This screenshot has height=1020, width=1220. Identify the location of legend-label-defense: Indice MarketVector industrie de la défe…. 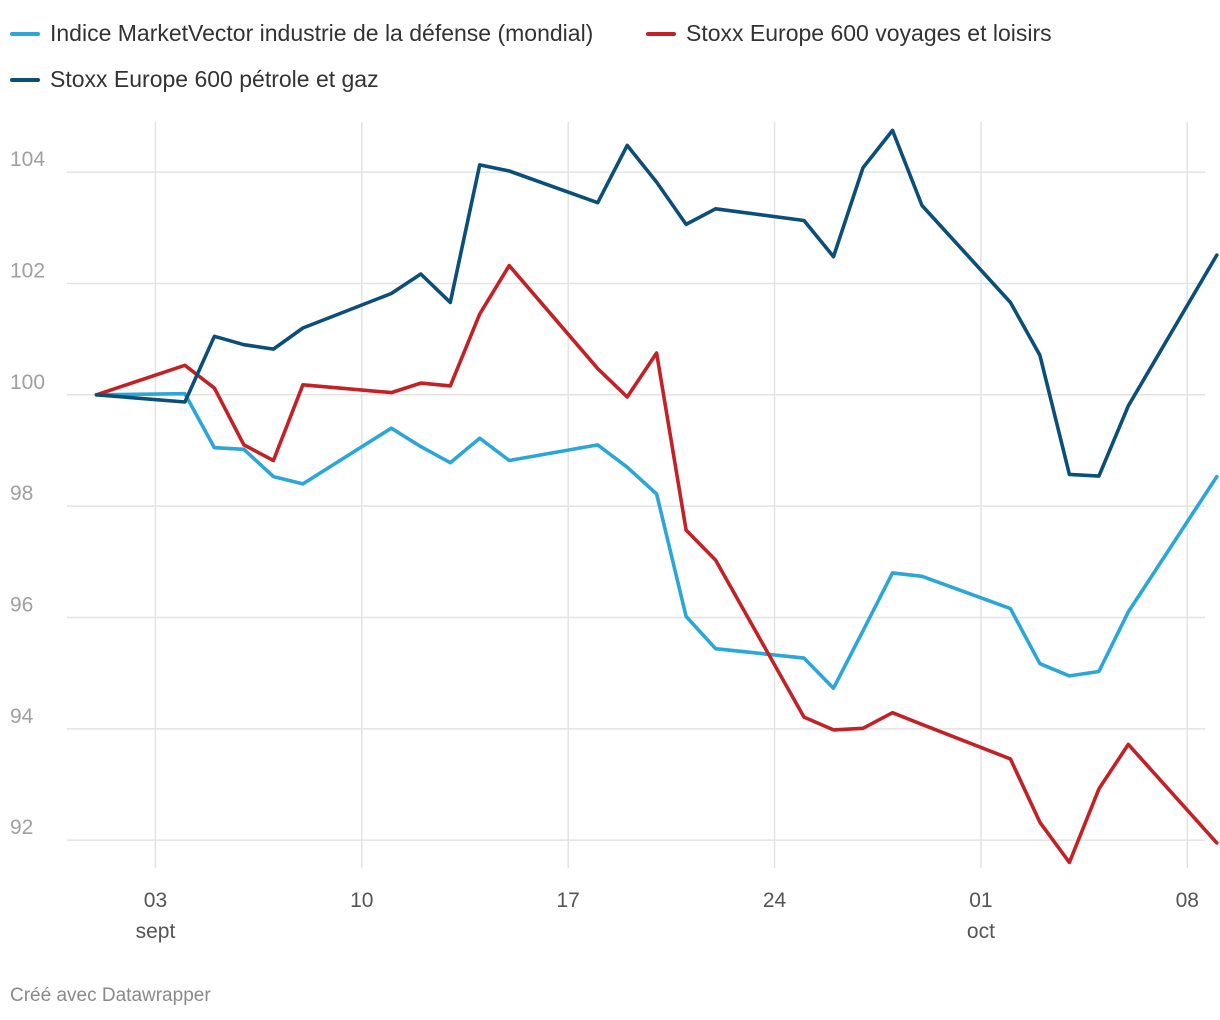
(322, 33).